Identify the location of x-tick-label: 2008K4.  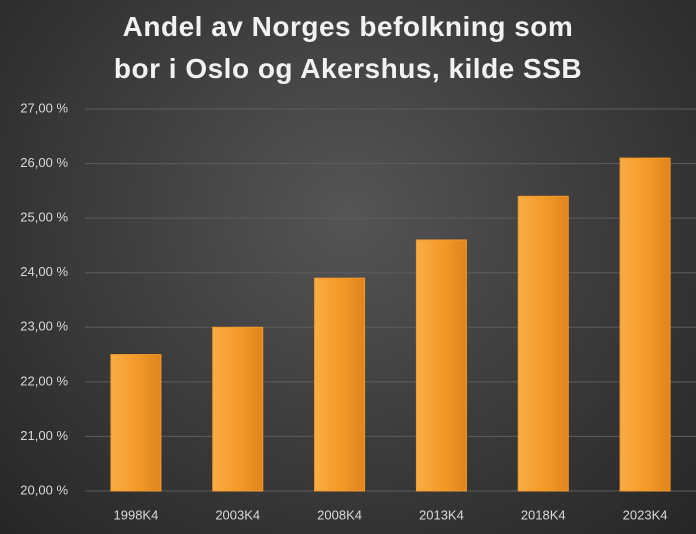
(339, 514).